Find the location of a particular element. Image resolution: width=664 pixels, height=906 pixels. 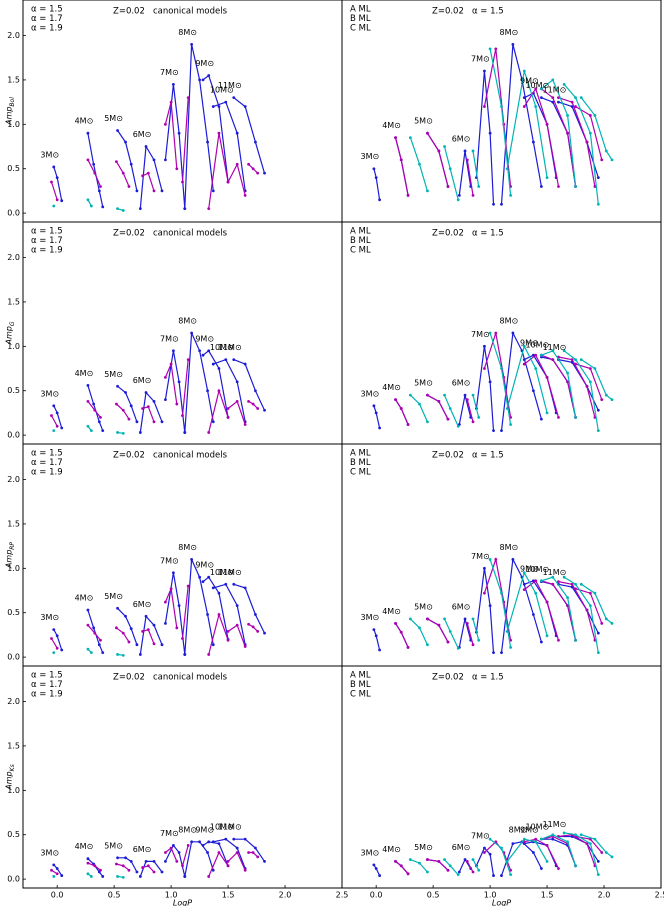

y-axis-label: AmpBol is located at coordinates (10, 111).